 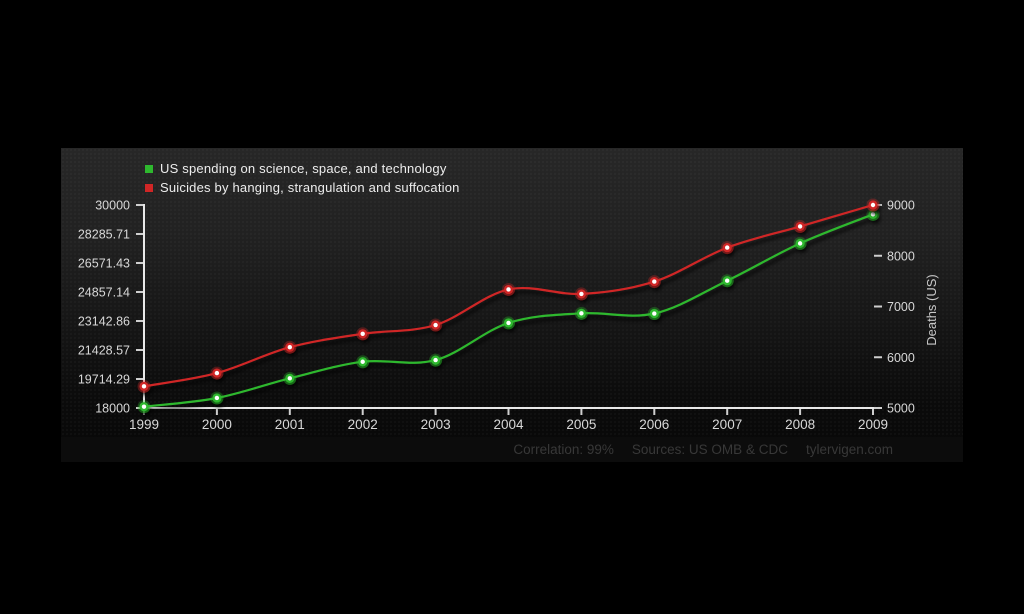 I want to click on left-tick-label: 30000, so click(x=112, y=206).